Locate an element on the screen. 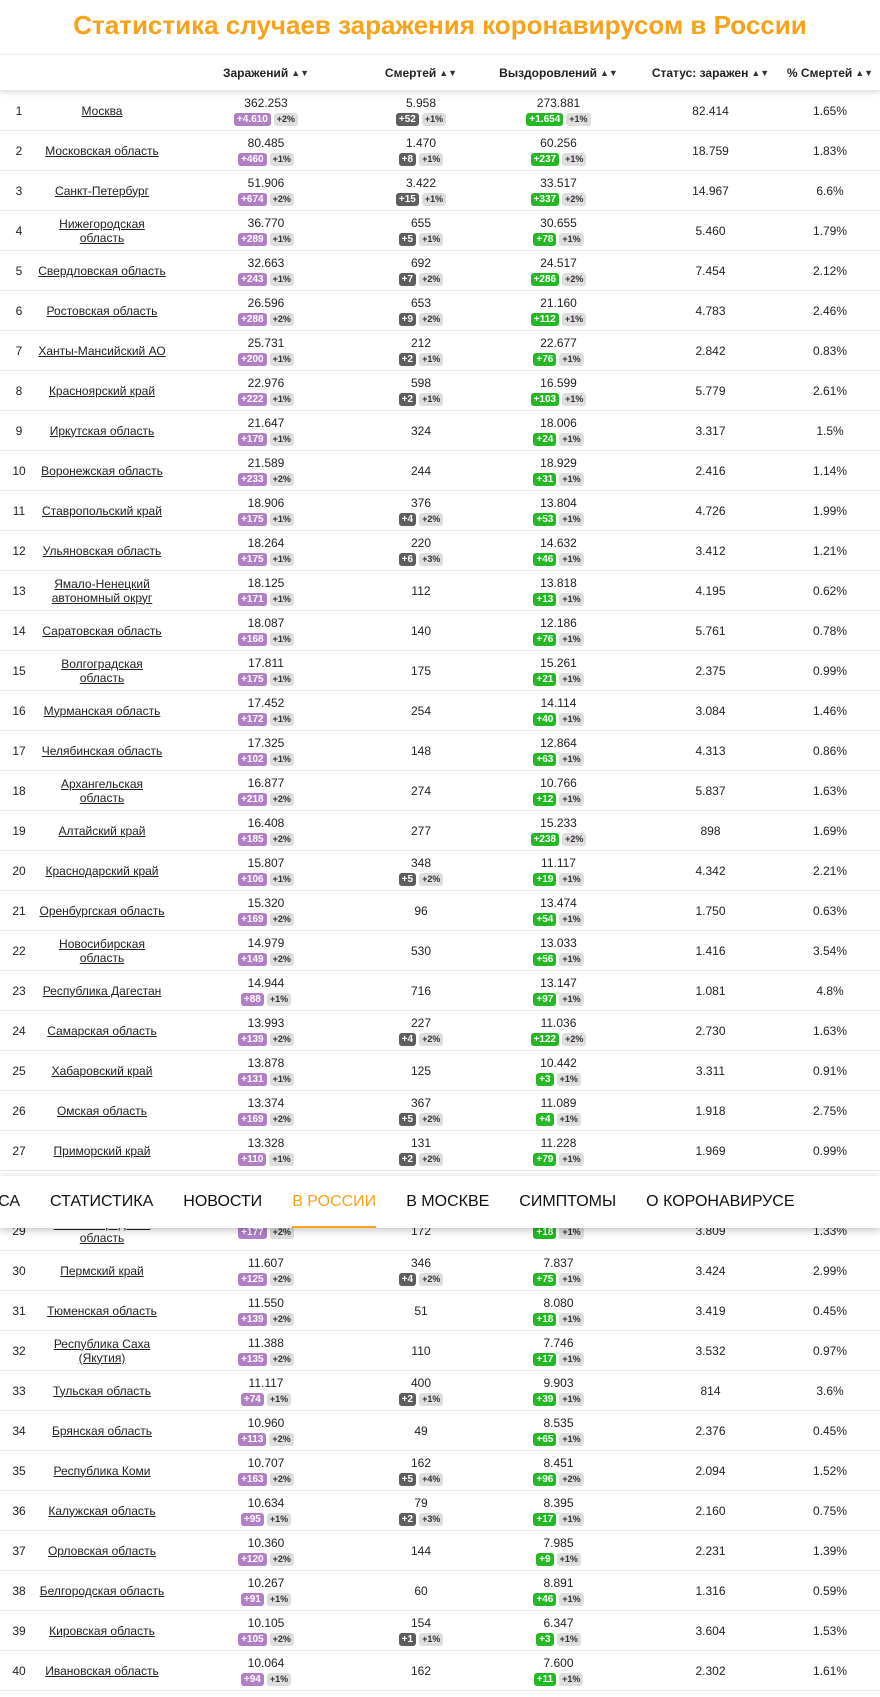 The height and width of the screenshot is (1697, 880). region-link: Ульяновская область is located at coordinates (102, 550).